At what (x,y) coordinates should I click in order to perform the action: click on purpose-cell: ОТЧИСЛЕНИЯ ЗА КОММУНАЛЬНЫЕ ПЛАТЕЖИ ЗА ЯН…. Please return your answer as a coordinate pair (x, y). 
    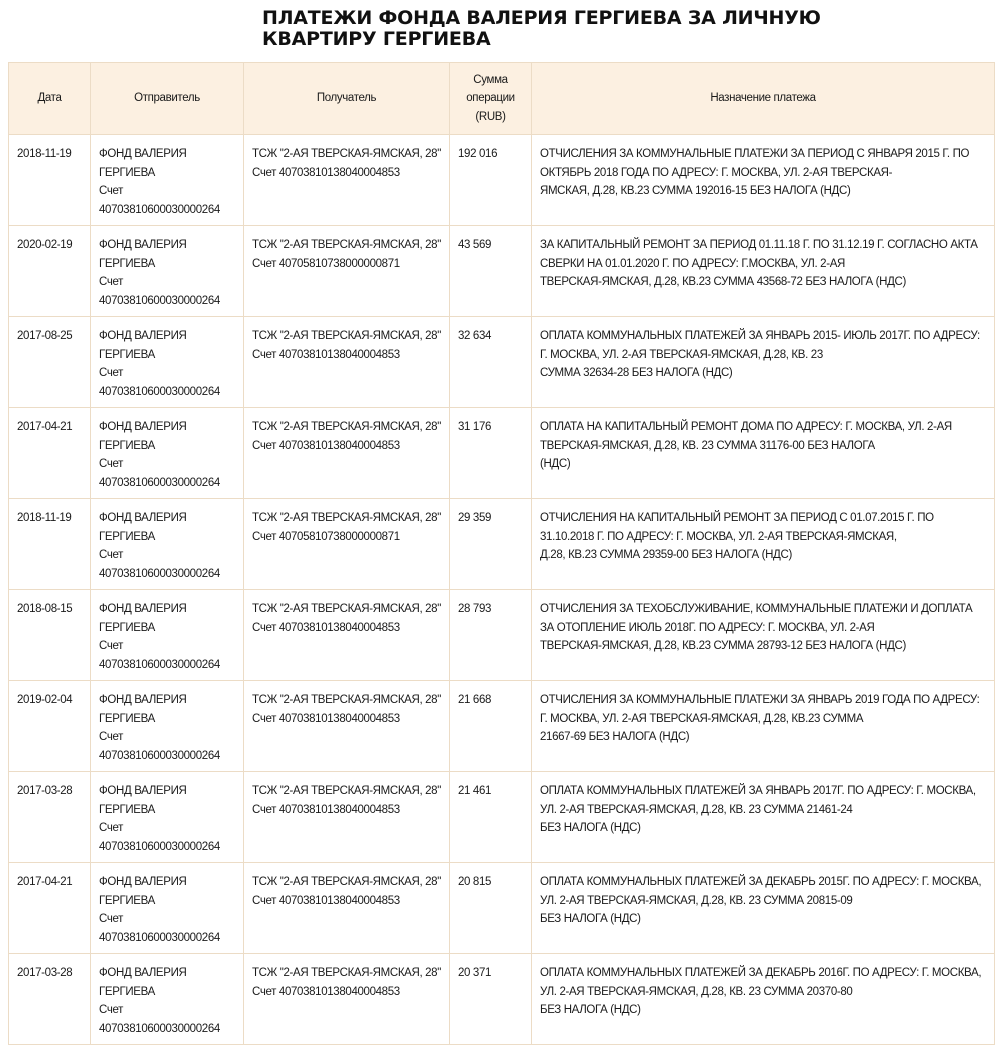
    Looking at the image, I should click on (763, 726).